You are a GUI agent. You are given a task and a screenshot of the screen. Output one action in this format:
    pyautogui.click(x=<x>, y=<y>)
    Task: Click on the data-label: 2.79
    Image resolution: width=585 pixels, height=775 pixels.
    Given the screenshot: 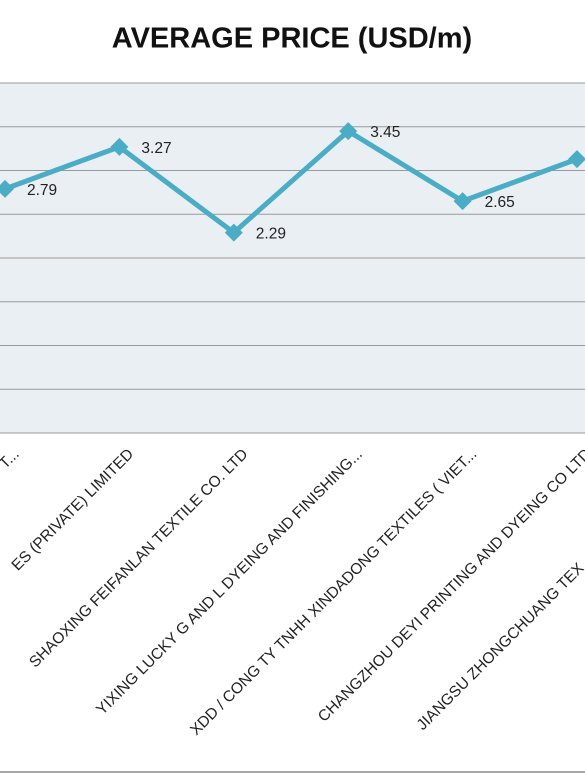 What is the action you would take?
    pyautogui.click(x=42, y=190)
    